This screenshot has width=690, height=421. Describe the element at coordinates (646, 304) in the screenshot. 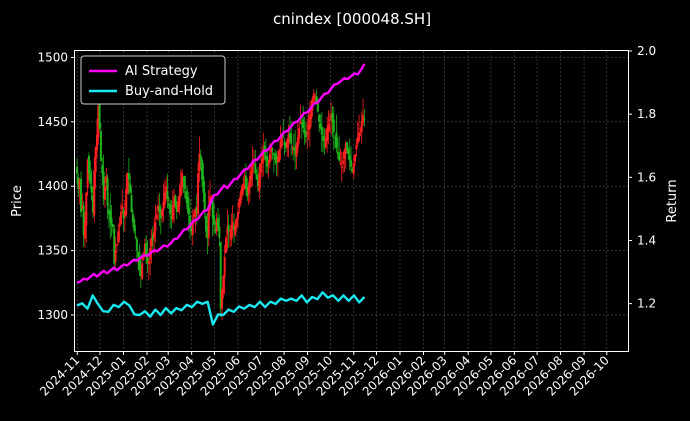

I see `y-right-tick-label: 1.2` at that location.